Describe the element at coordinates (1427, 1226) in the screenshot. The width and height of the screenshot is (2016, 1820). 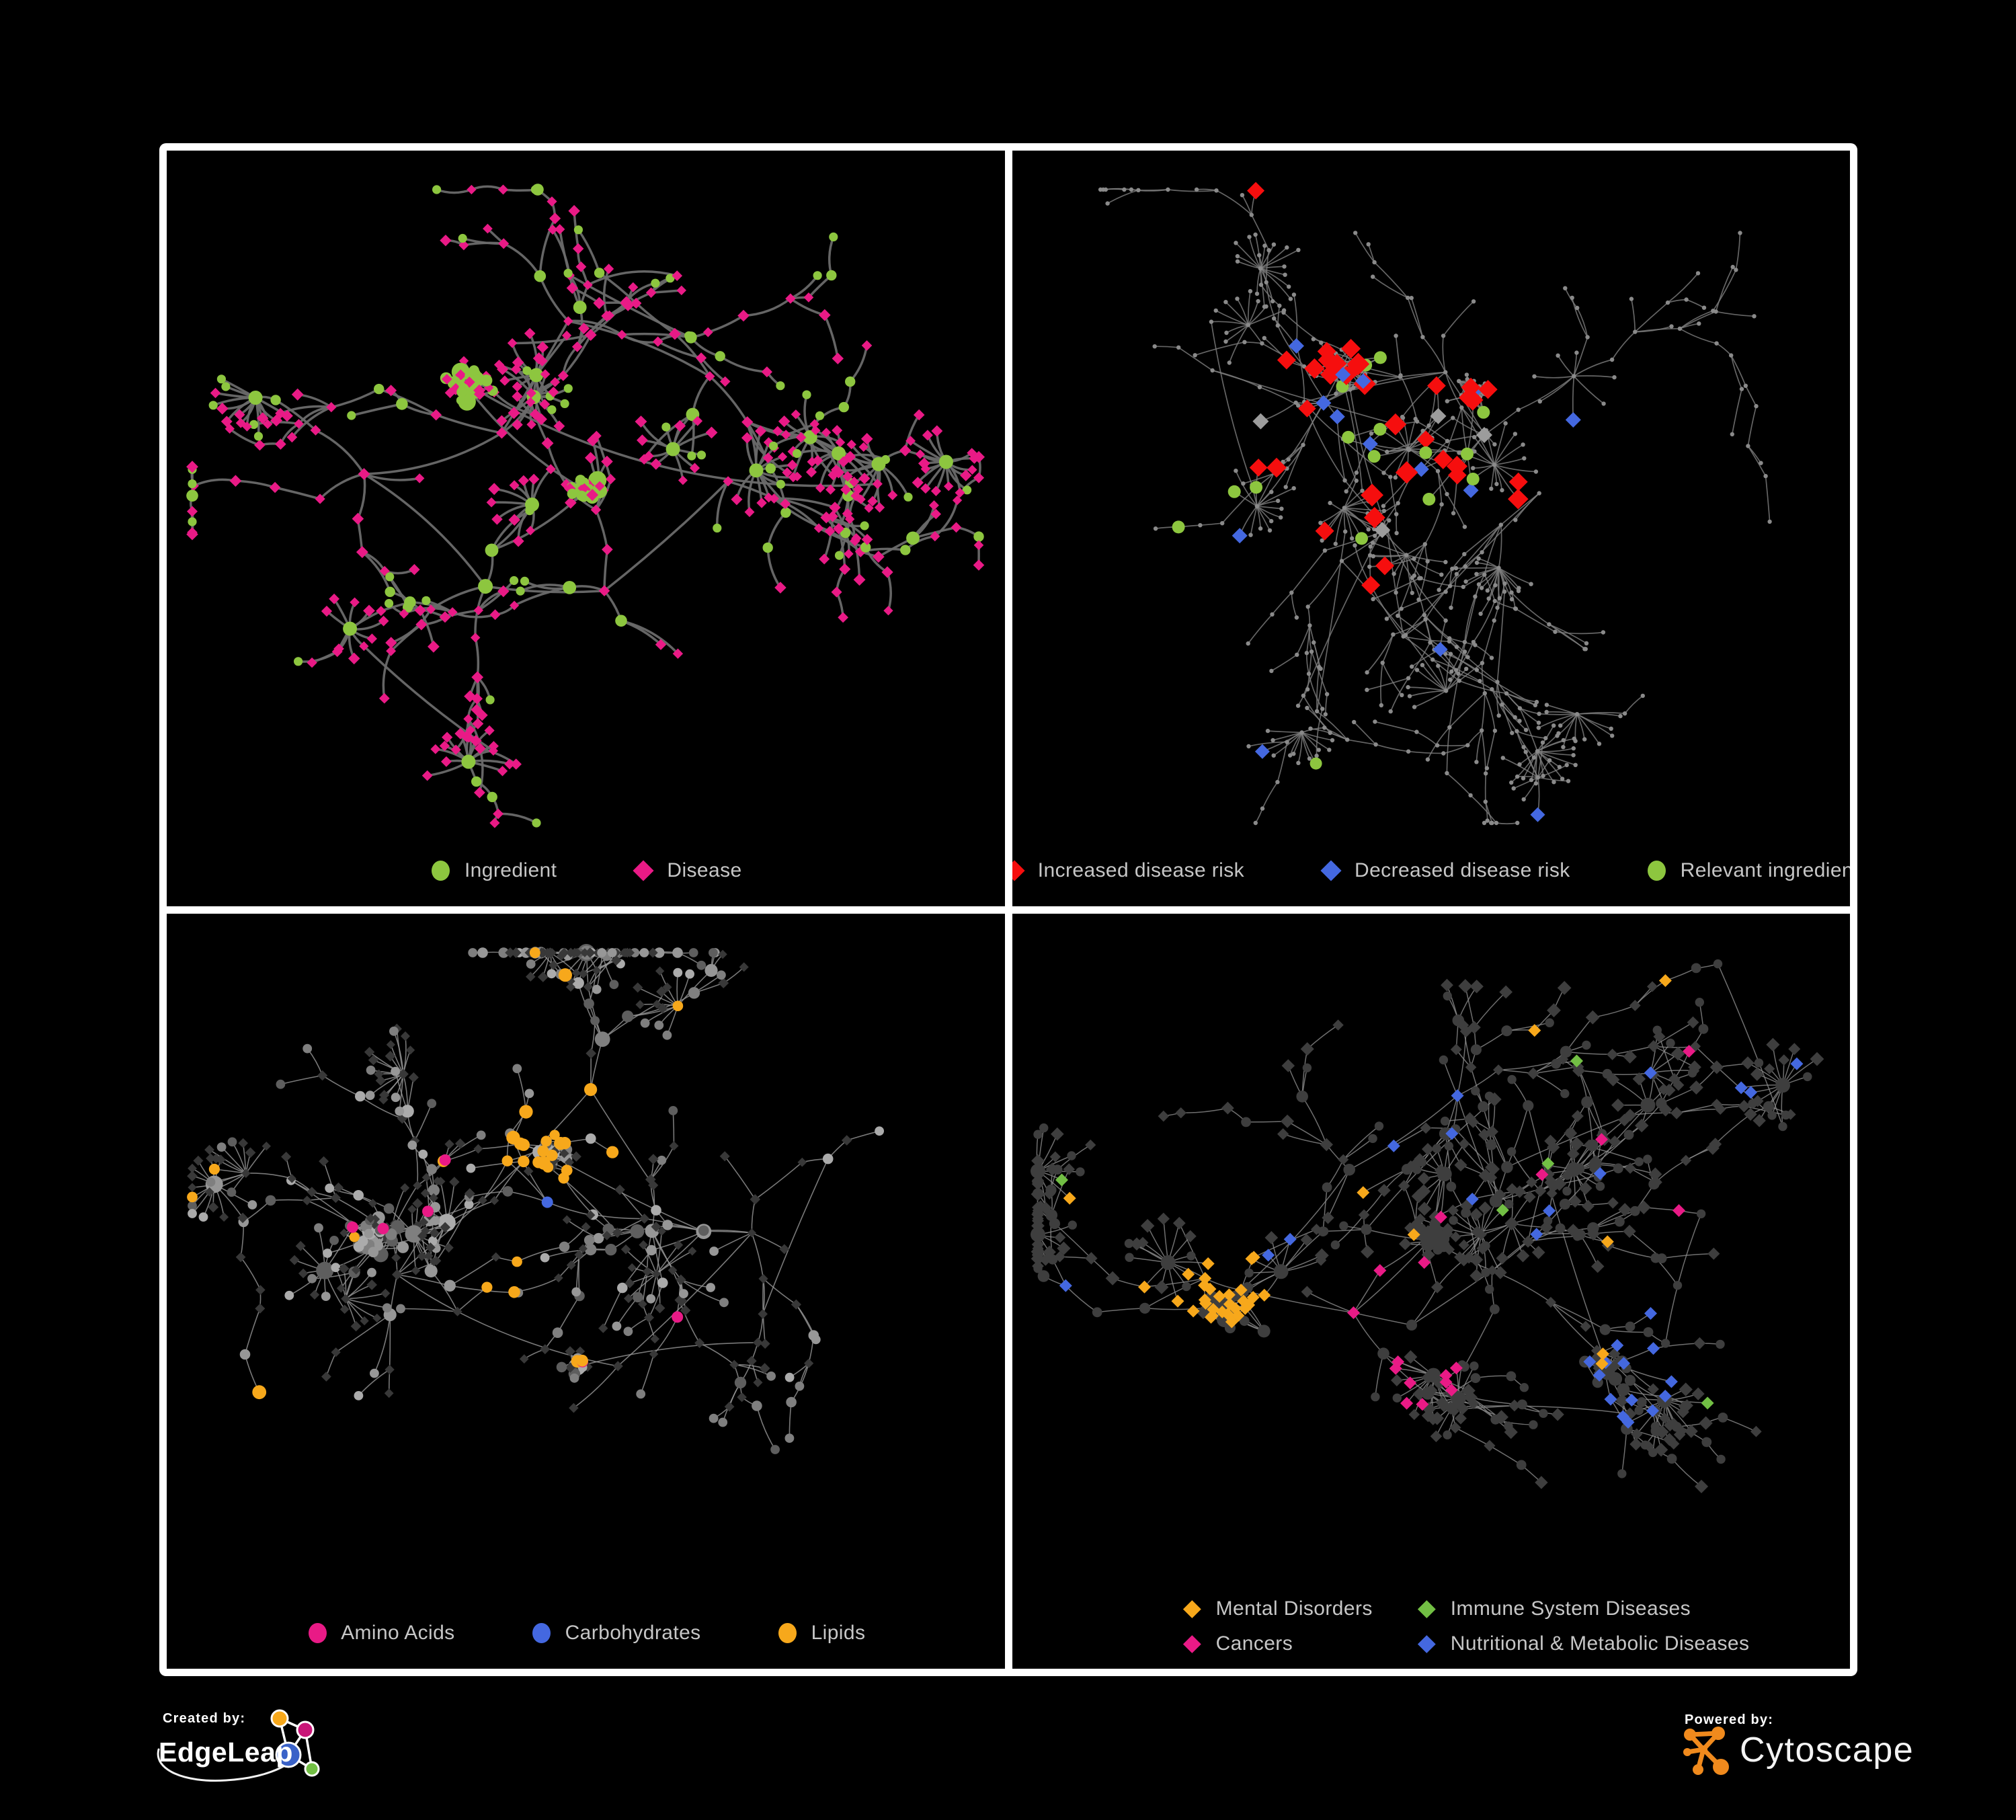
I see `disease-class-network-graph` at that location.